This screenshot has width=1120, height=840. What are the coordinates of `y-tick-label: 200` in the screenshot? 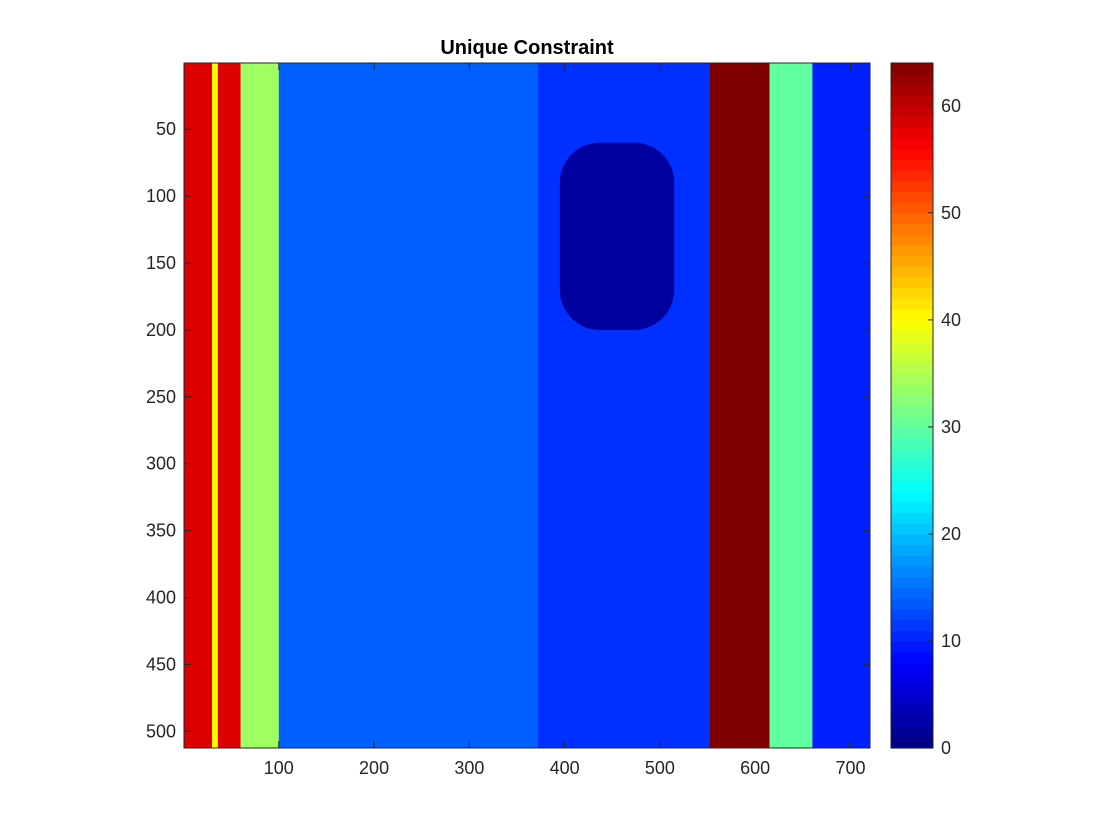 It's located at (161, 330).